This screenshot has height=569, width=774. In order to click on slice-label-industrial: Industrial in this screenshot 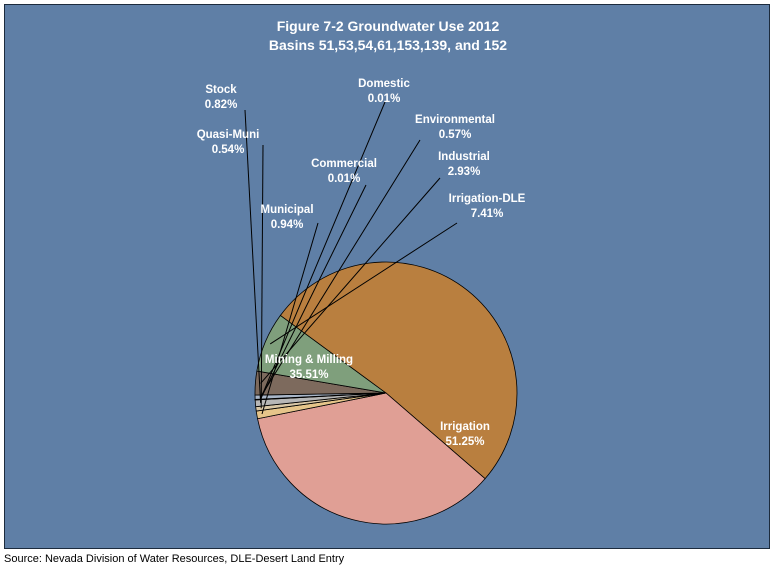, I will do `click(464, 157)`.